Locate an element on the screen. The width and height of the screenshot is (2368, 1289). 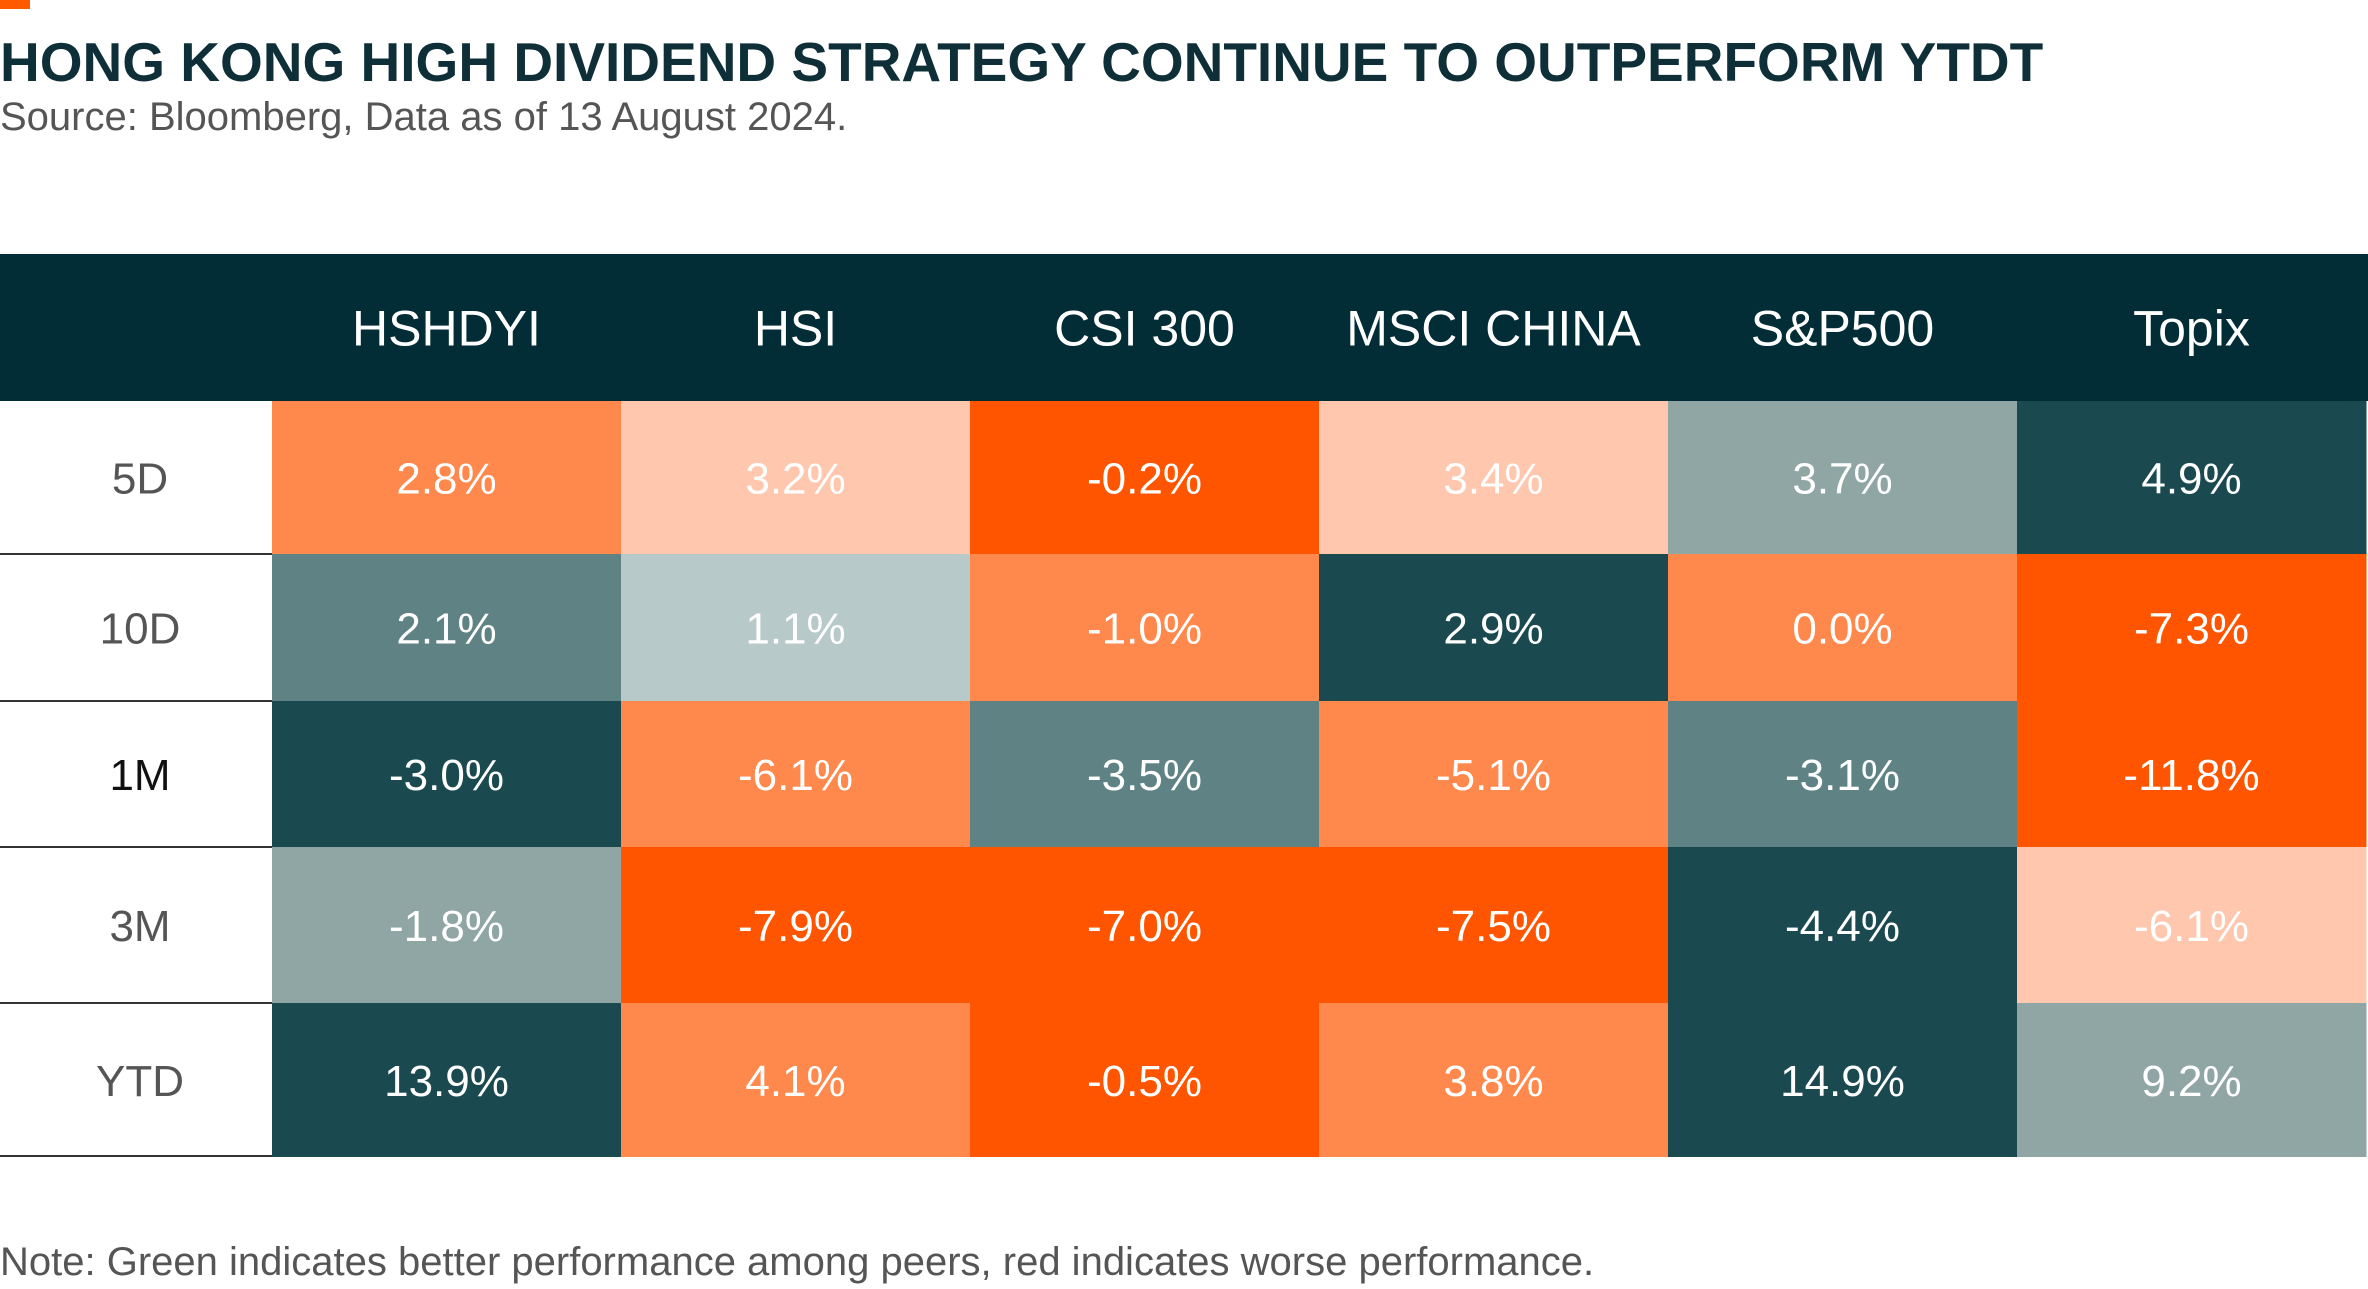
cell-value-label: -1.0% is located at coordinates (1144, 628).